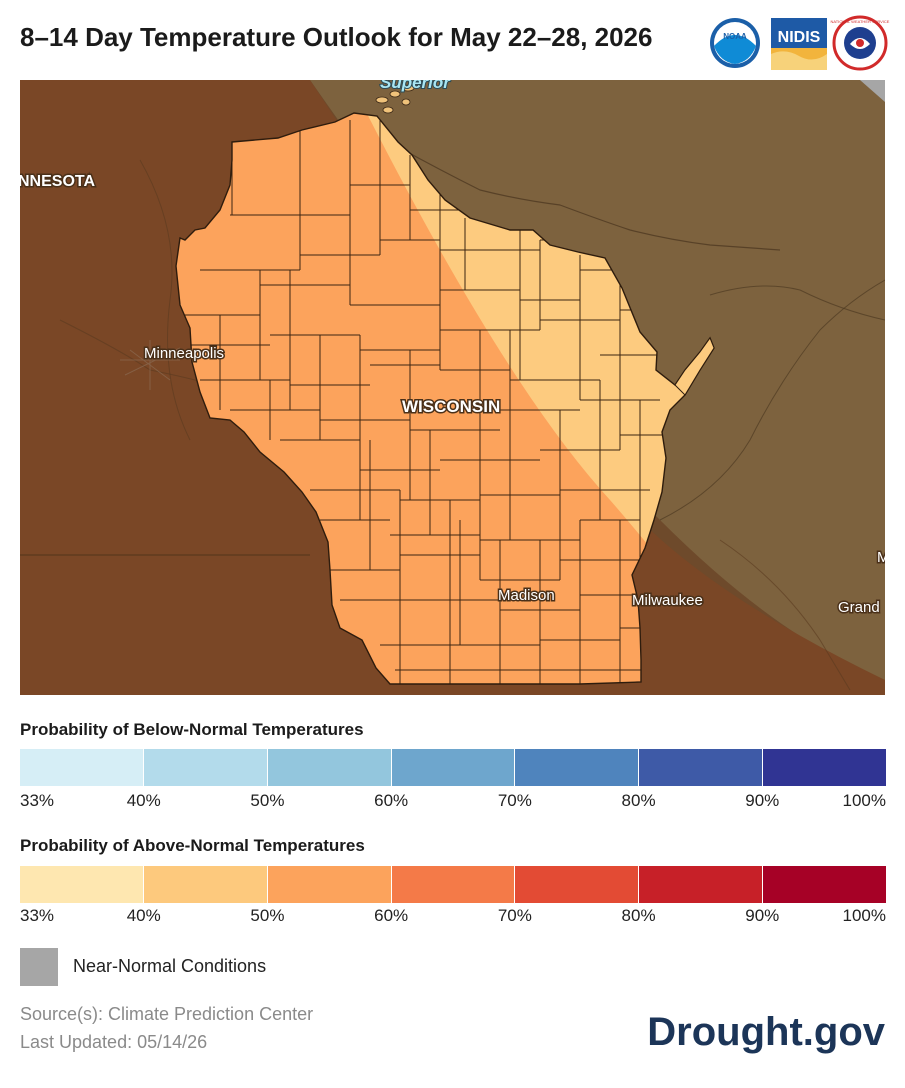 Image resolution: width=905 pixels, height=1088 pixels. I want to click on nidis-logo-icon: NIDIS, so click(799, 44).